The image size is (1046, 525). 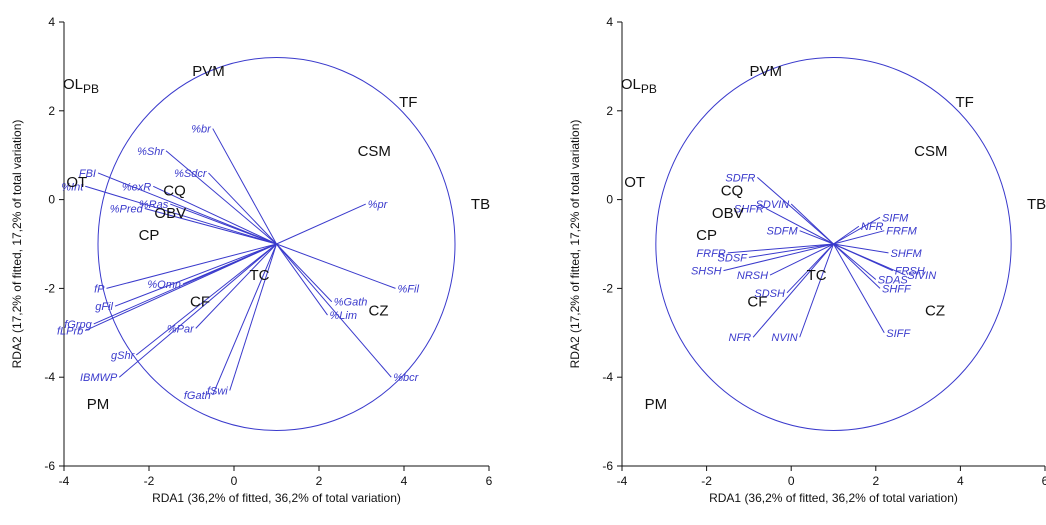 I want to click on variable-label: fGath, so click(x=197, y=396).